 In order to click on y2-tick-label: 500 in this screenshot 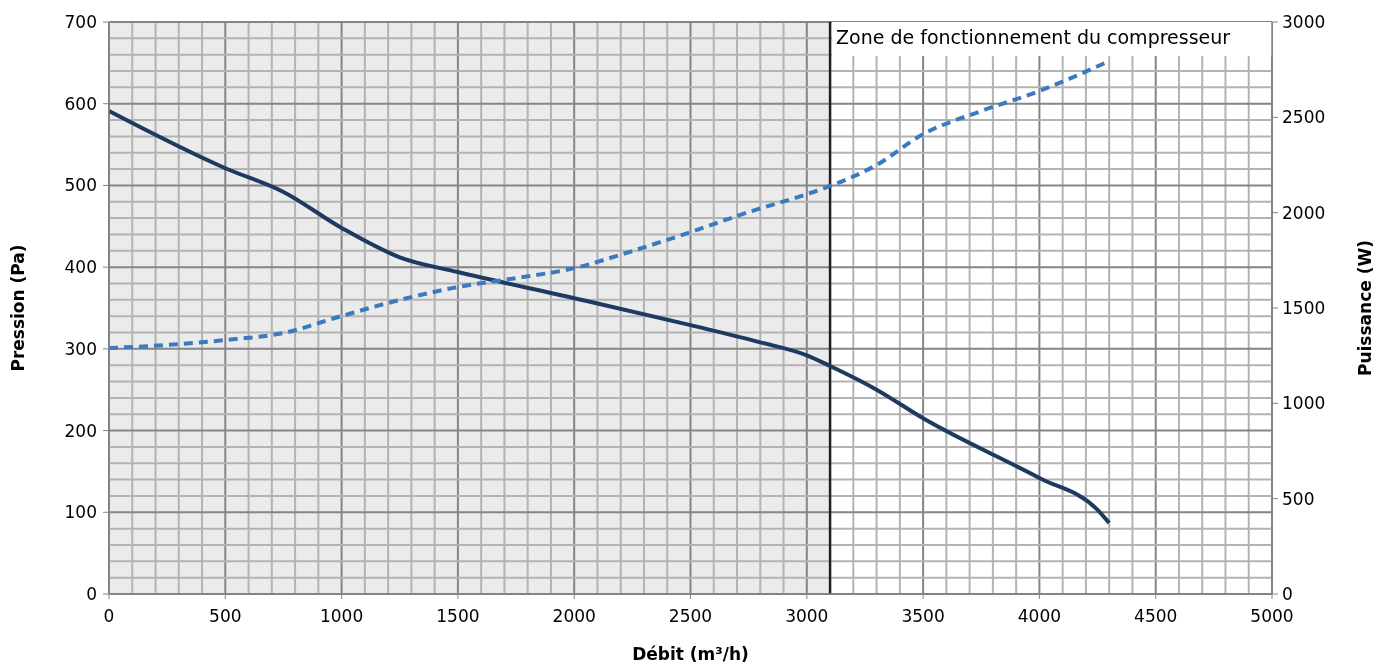, I will do `click(1298, 498)`.